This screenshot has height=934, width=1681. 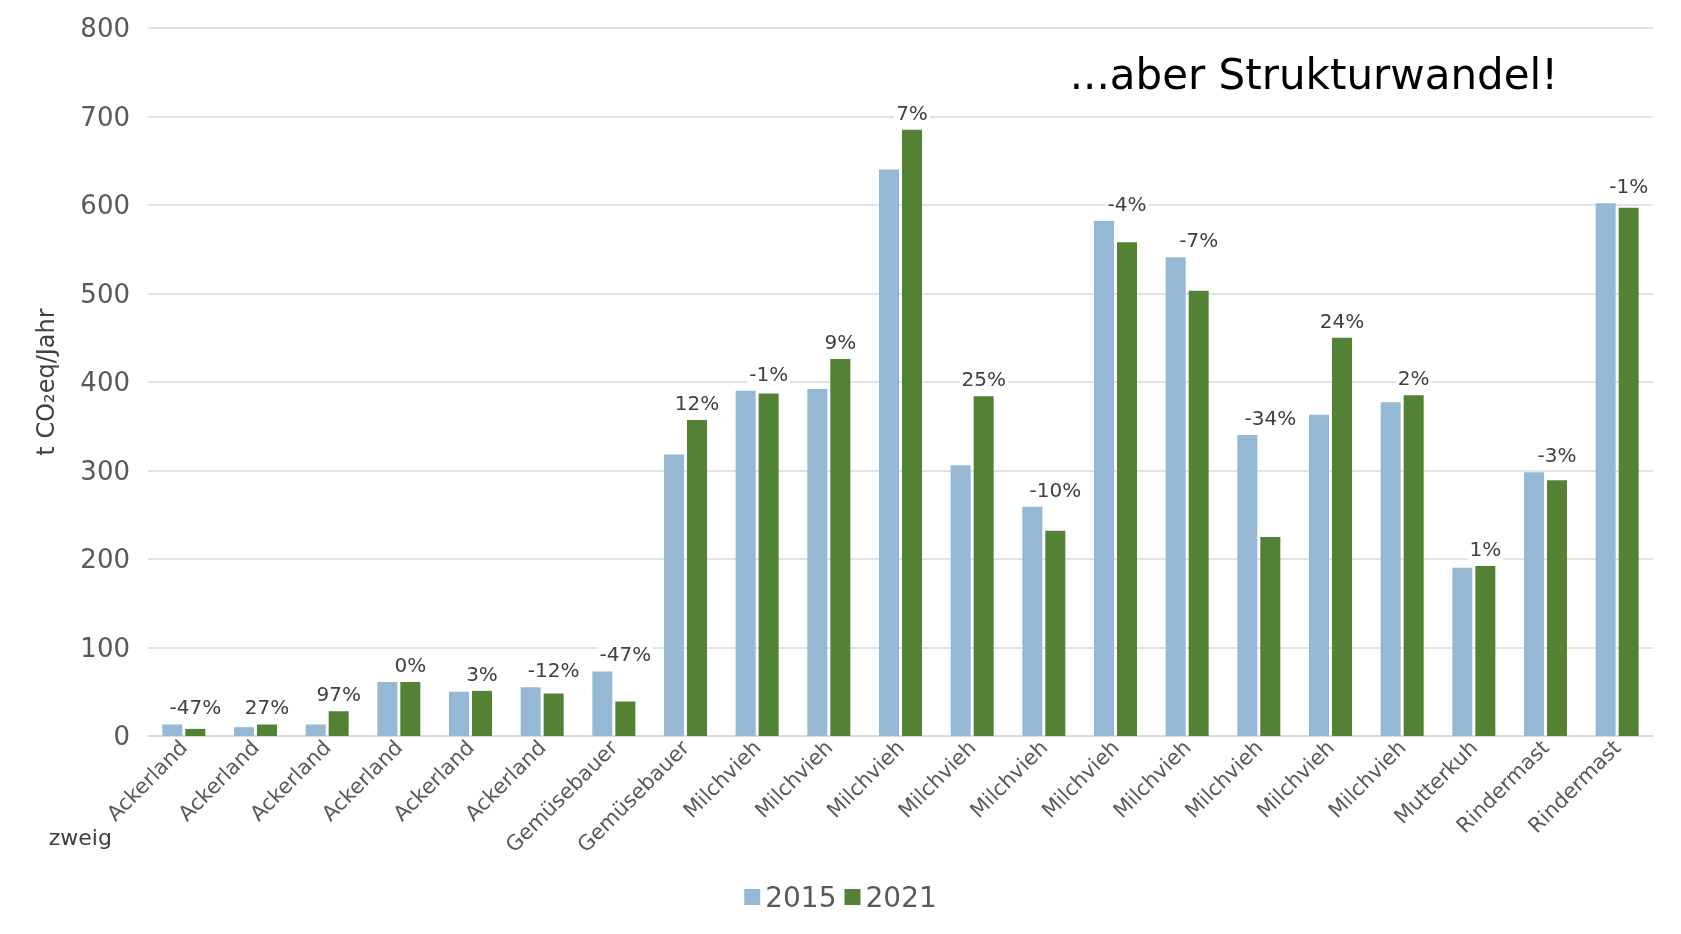 What do you see at coordinates (912, 112) in the screenshot?
I see `annotation: 7%` at bounding box center [912, 112].